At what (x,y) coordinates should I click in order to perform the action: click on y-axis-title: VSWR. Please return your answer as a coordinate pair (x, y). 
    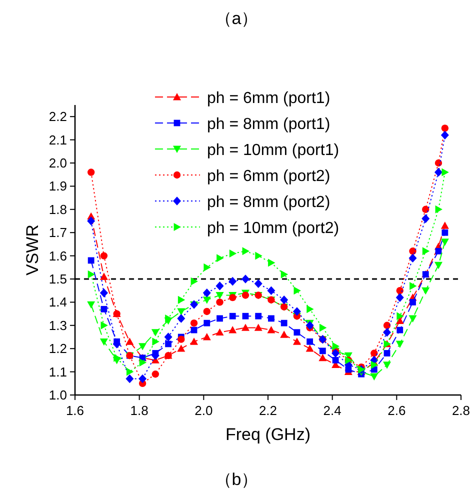
    Looking at the image, I should click on (32, 250).